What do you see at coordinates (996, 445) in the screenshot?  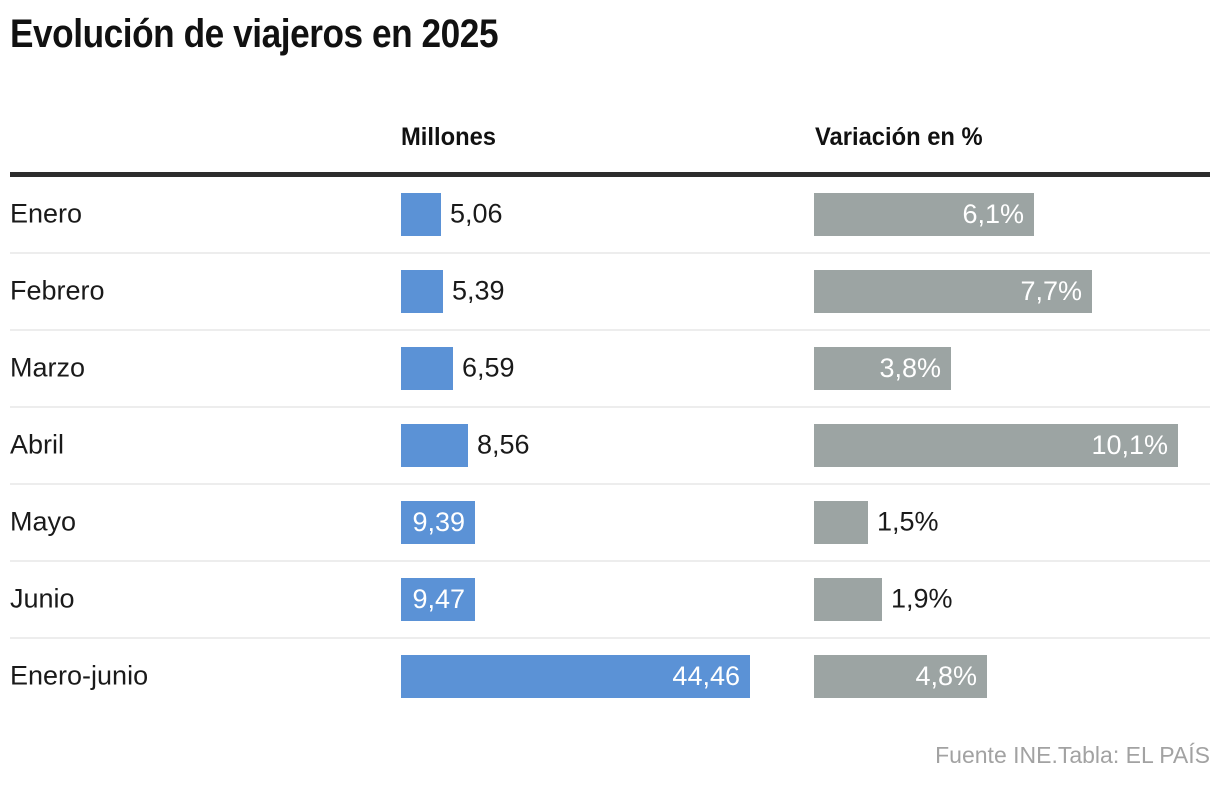 I see `variation-bar: 10,1%` at bounding box center [996, 445].